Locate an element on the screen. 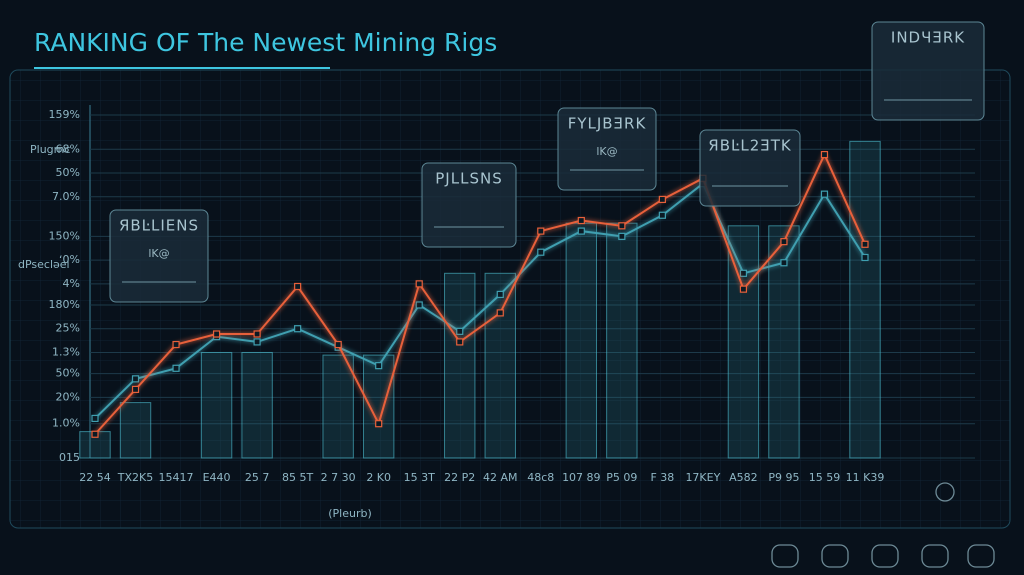 The image size is (1024, 575). y-tick-label: 1.0% is located at coordinates (66, 423).